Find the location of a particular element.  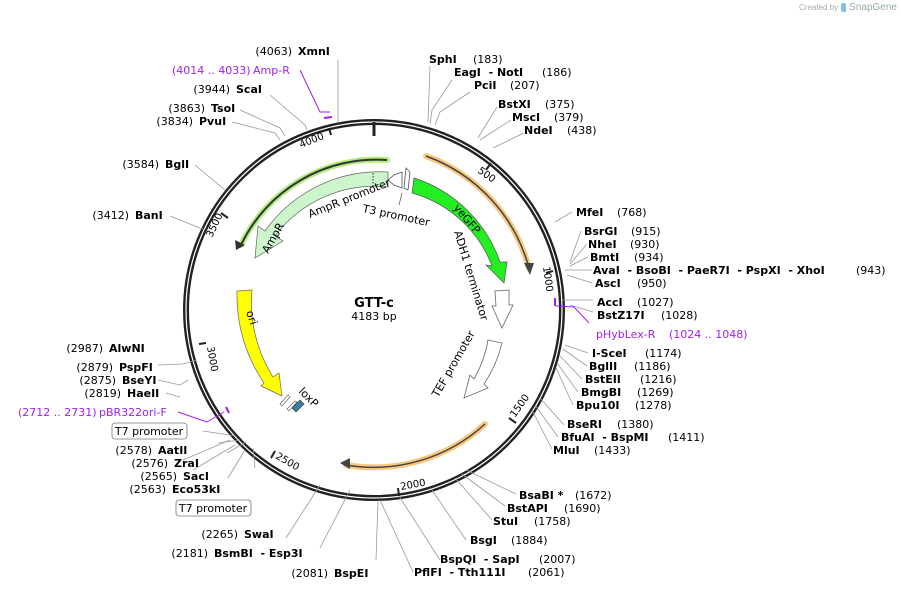

t7-promoter-box-bottom: T7 promoter is located at coordinates (213, 508).